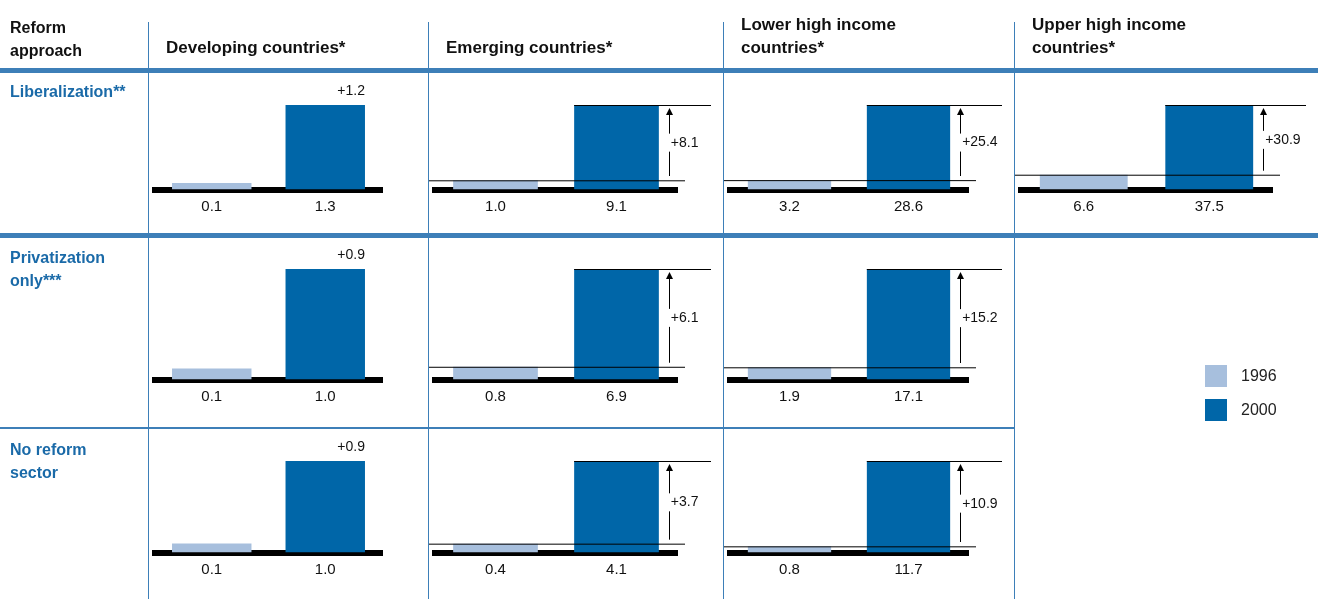  I want to click on annotation: +3.7, so click(684, 501).